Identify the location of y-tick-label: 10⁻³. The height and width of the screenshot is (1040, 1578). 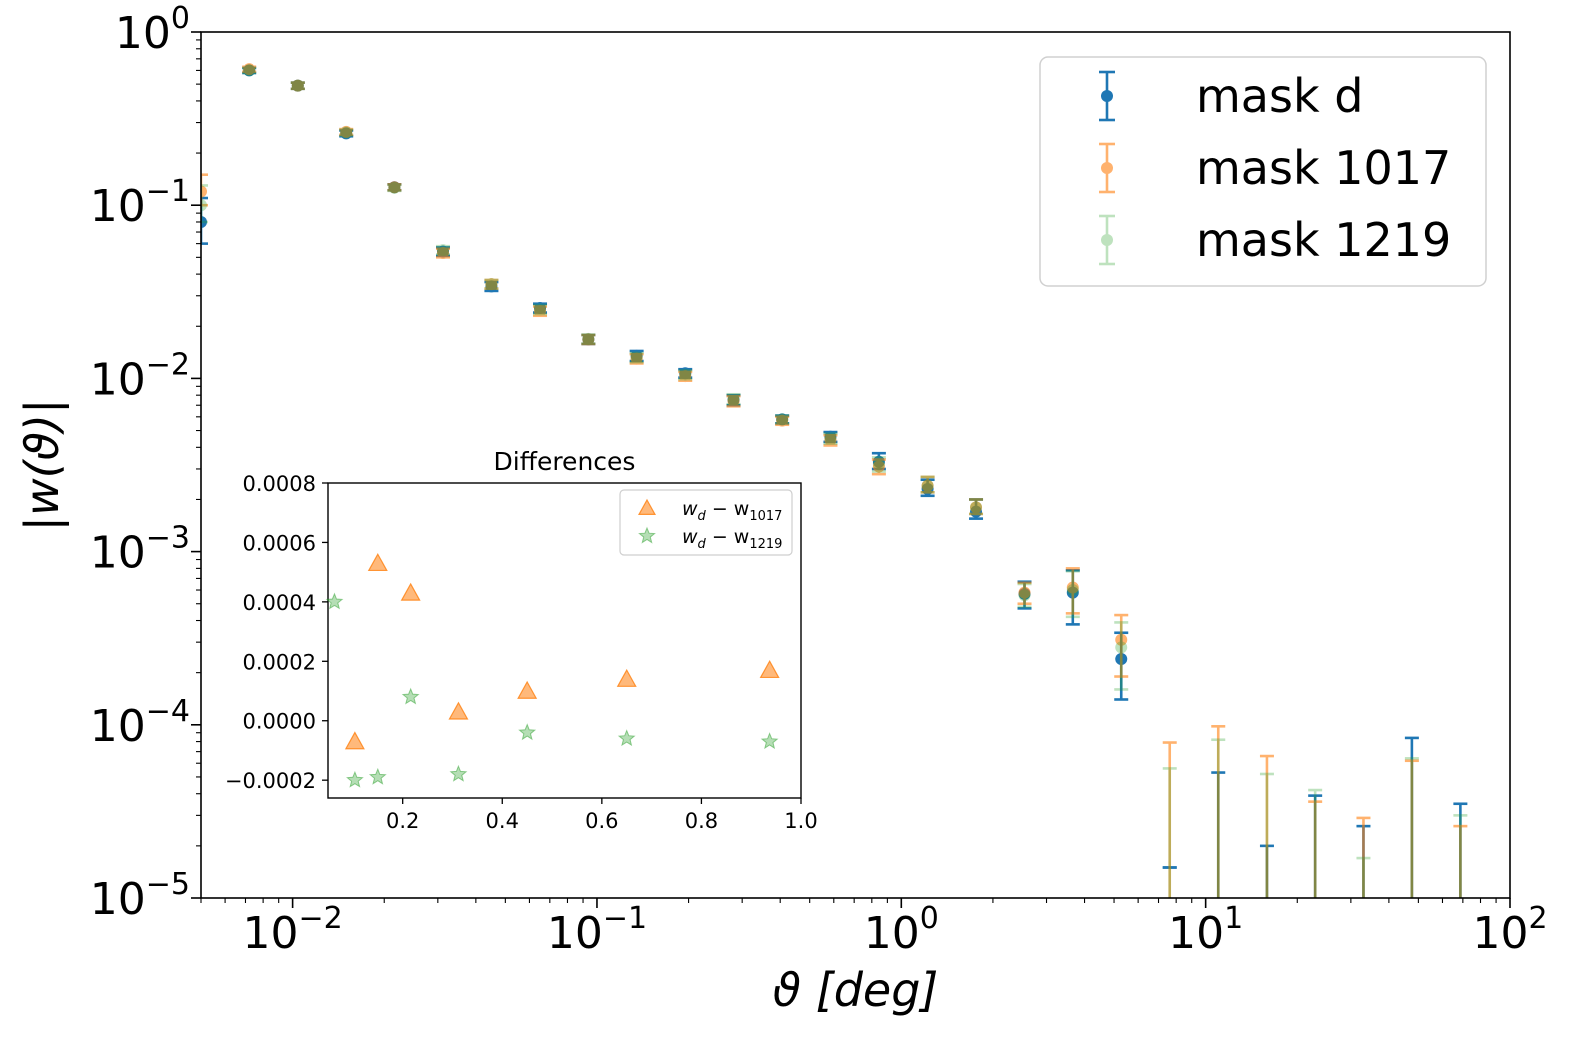
(140, 550).